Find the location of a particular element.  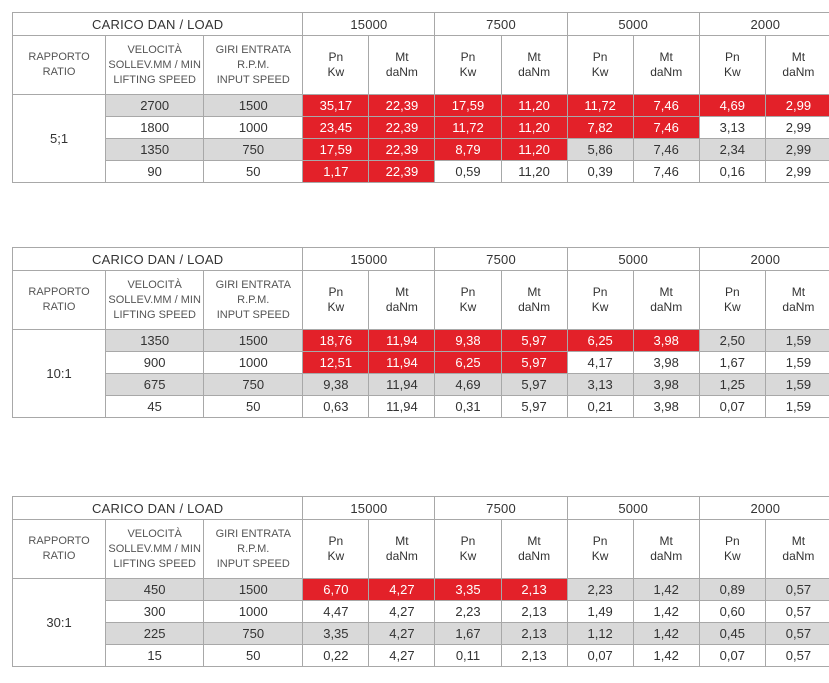

table-row: 90 50 1,17 22,39 0,59 11,20 0,39 7,46 0,16 2,99 is located at coordinates (421, 171).